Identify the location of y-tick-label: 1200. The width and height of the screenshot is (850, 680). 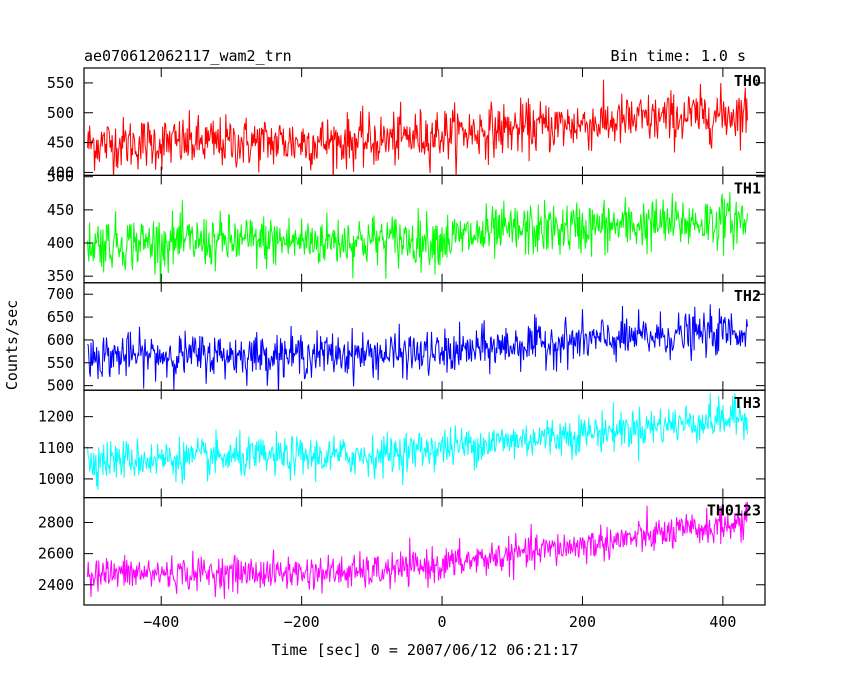
(56, 417).